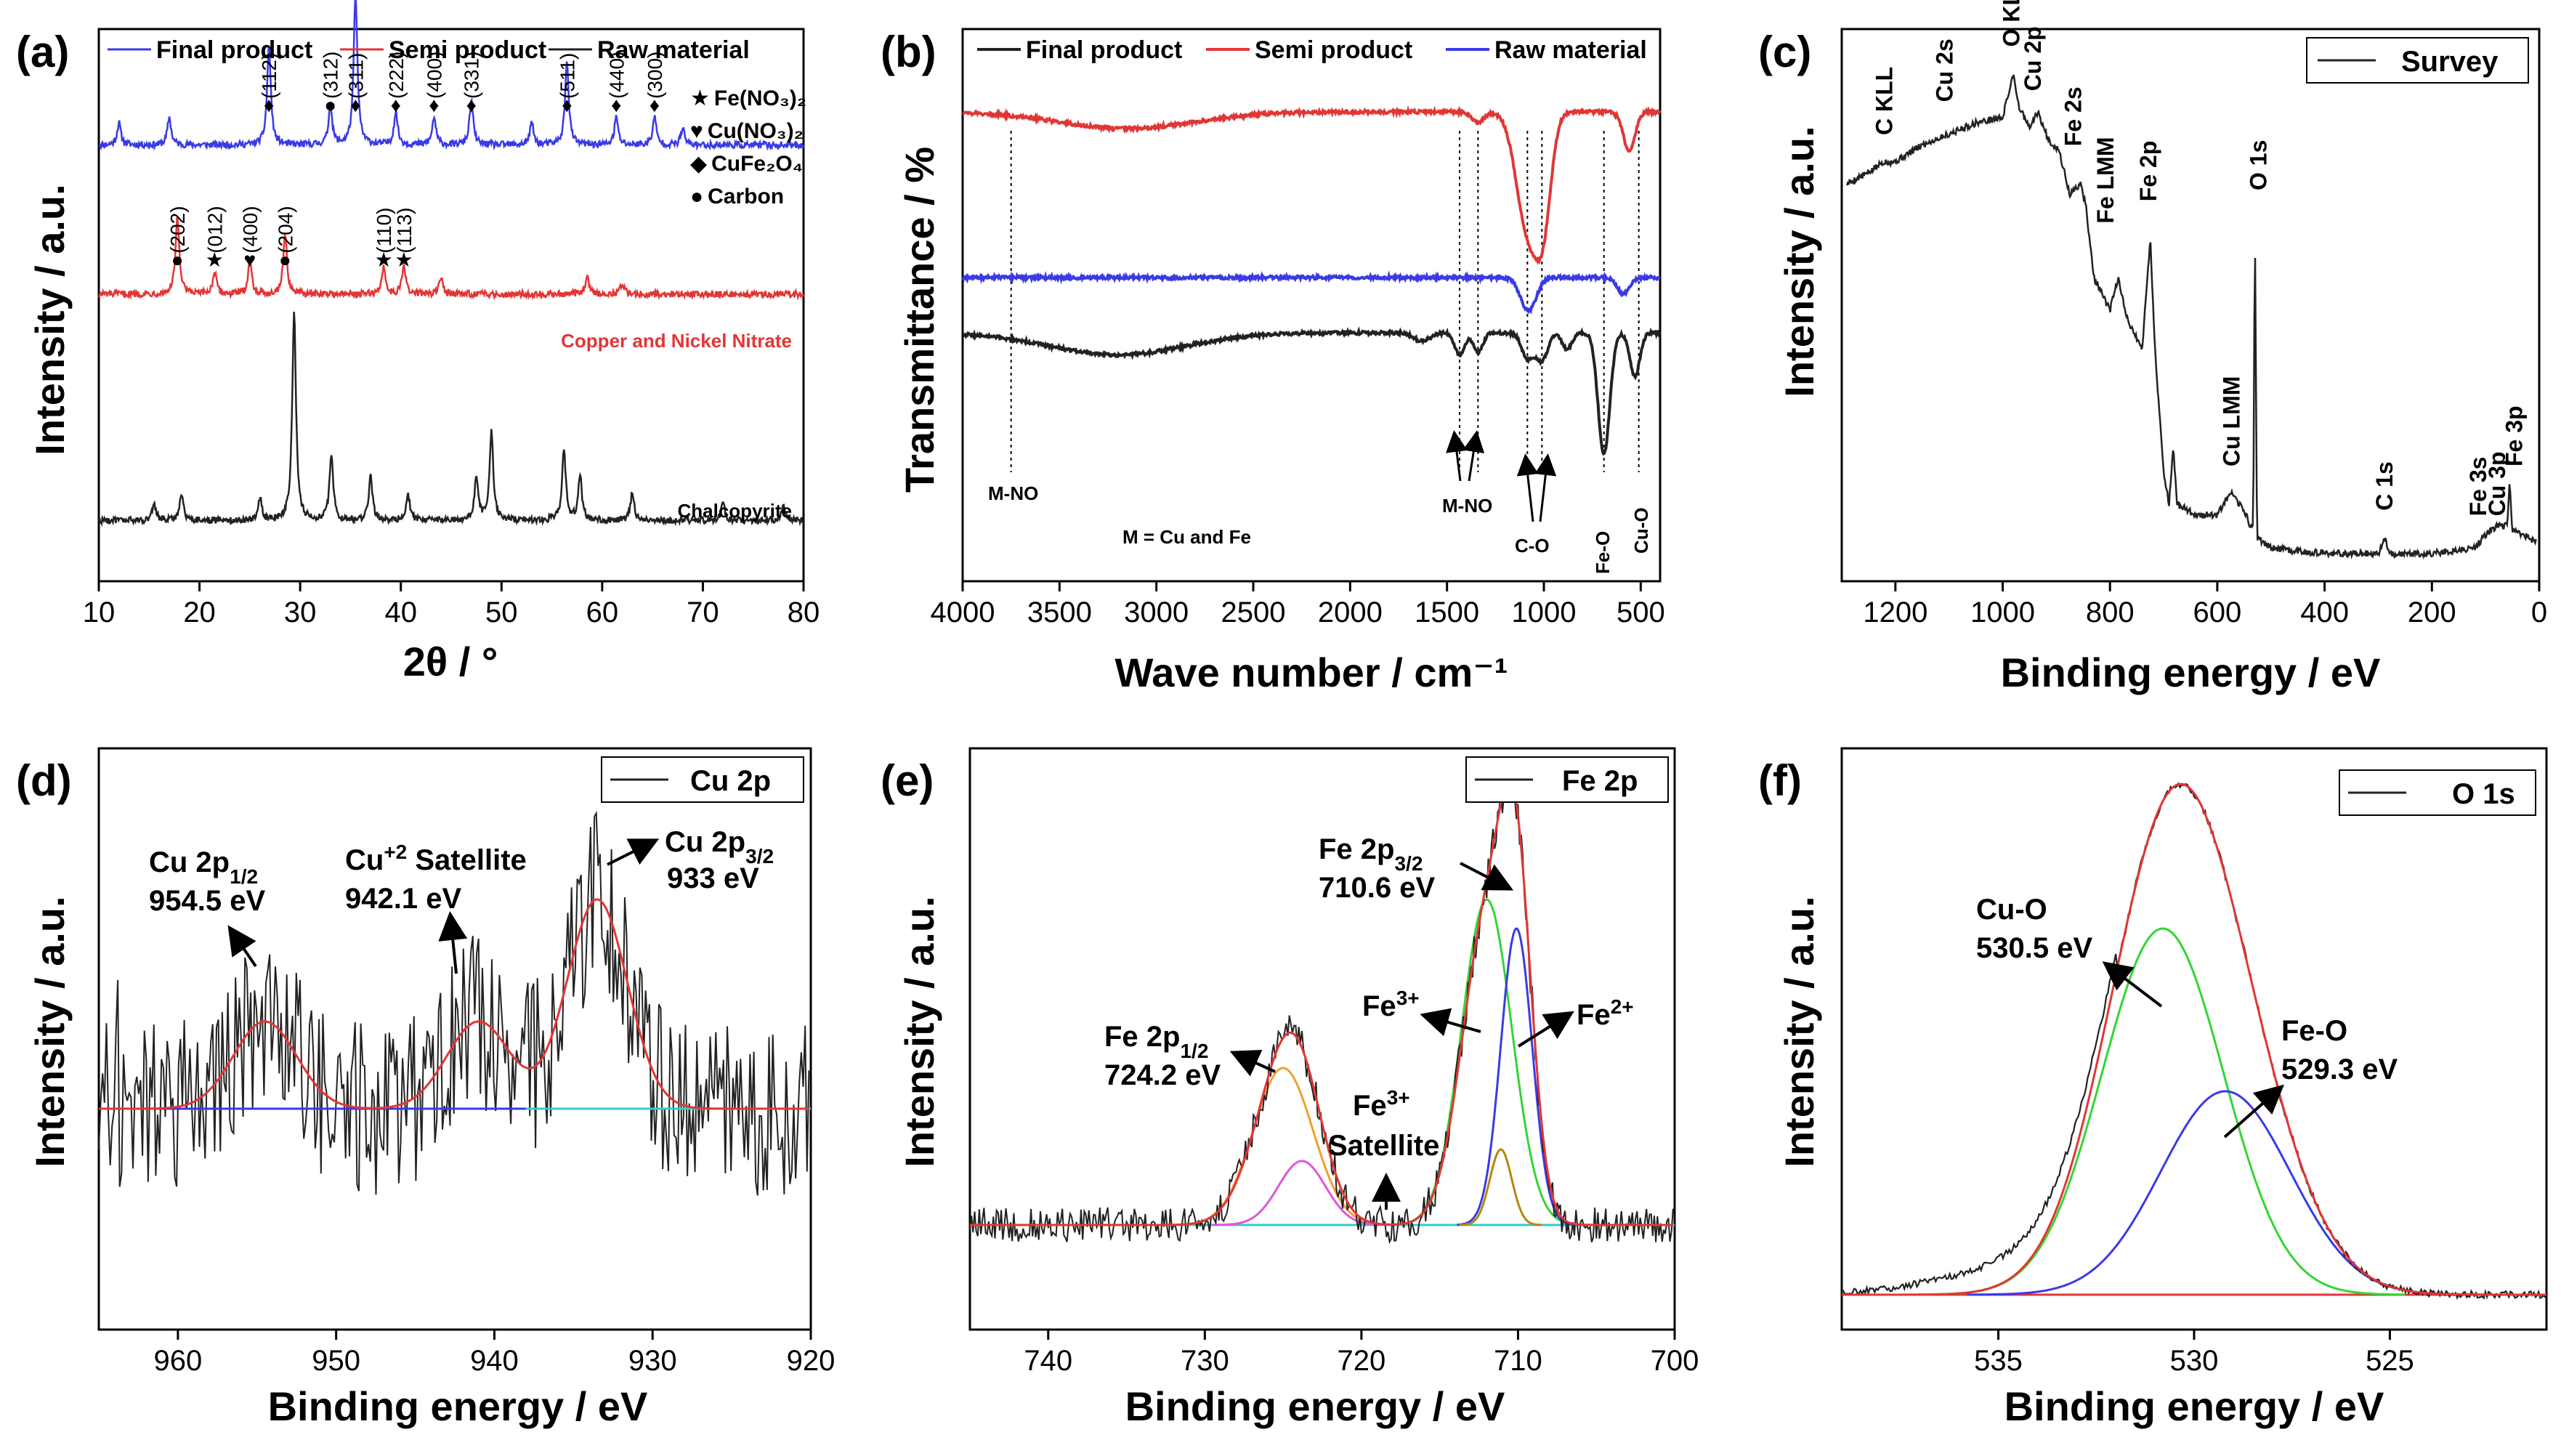  Describe the element at coordinates (1156, 1041) in the screenshot. I see `ann-fe2p12-name: Fe 2p1/2` at that location.